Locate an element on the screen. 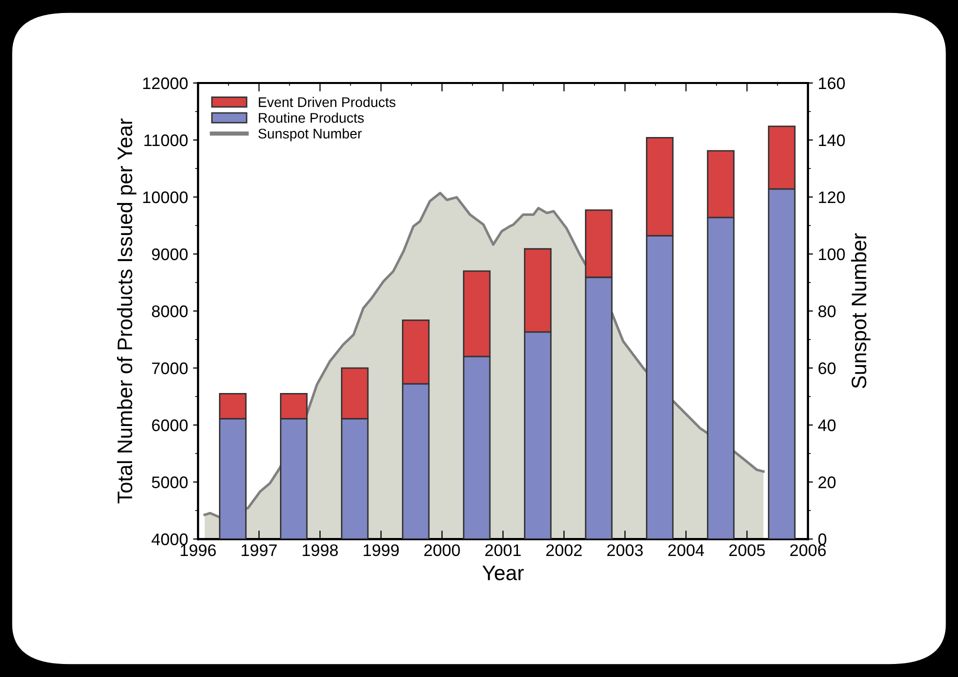 This screenshot has width=958, height=677. y-tick-label: 10000 is located at coordinates (165, 197).